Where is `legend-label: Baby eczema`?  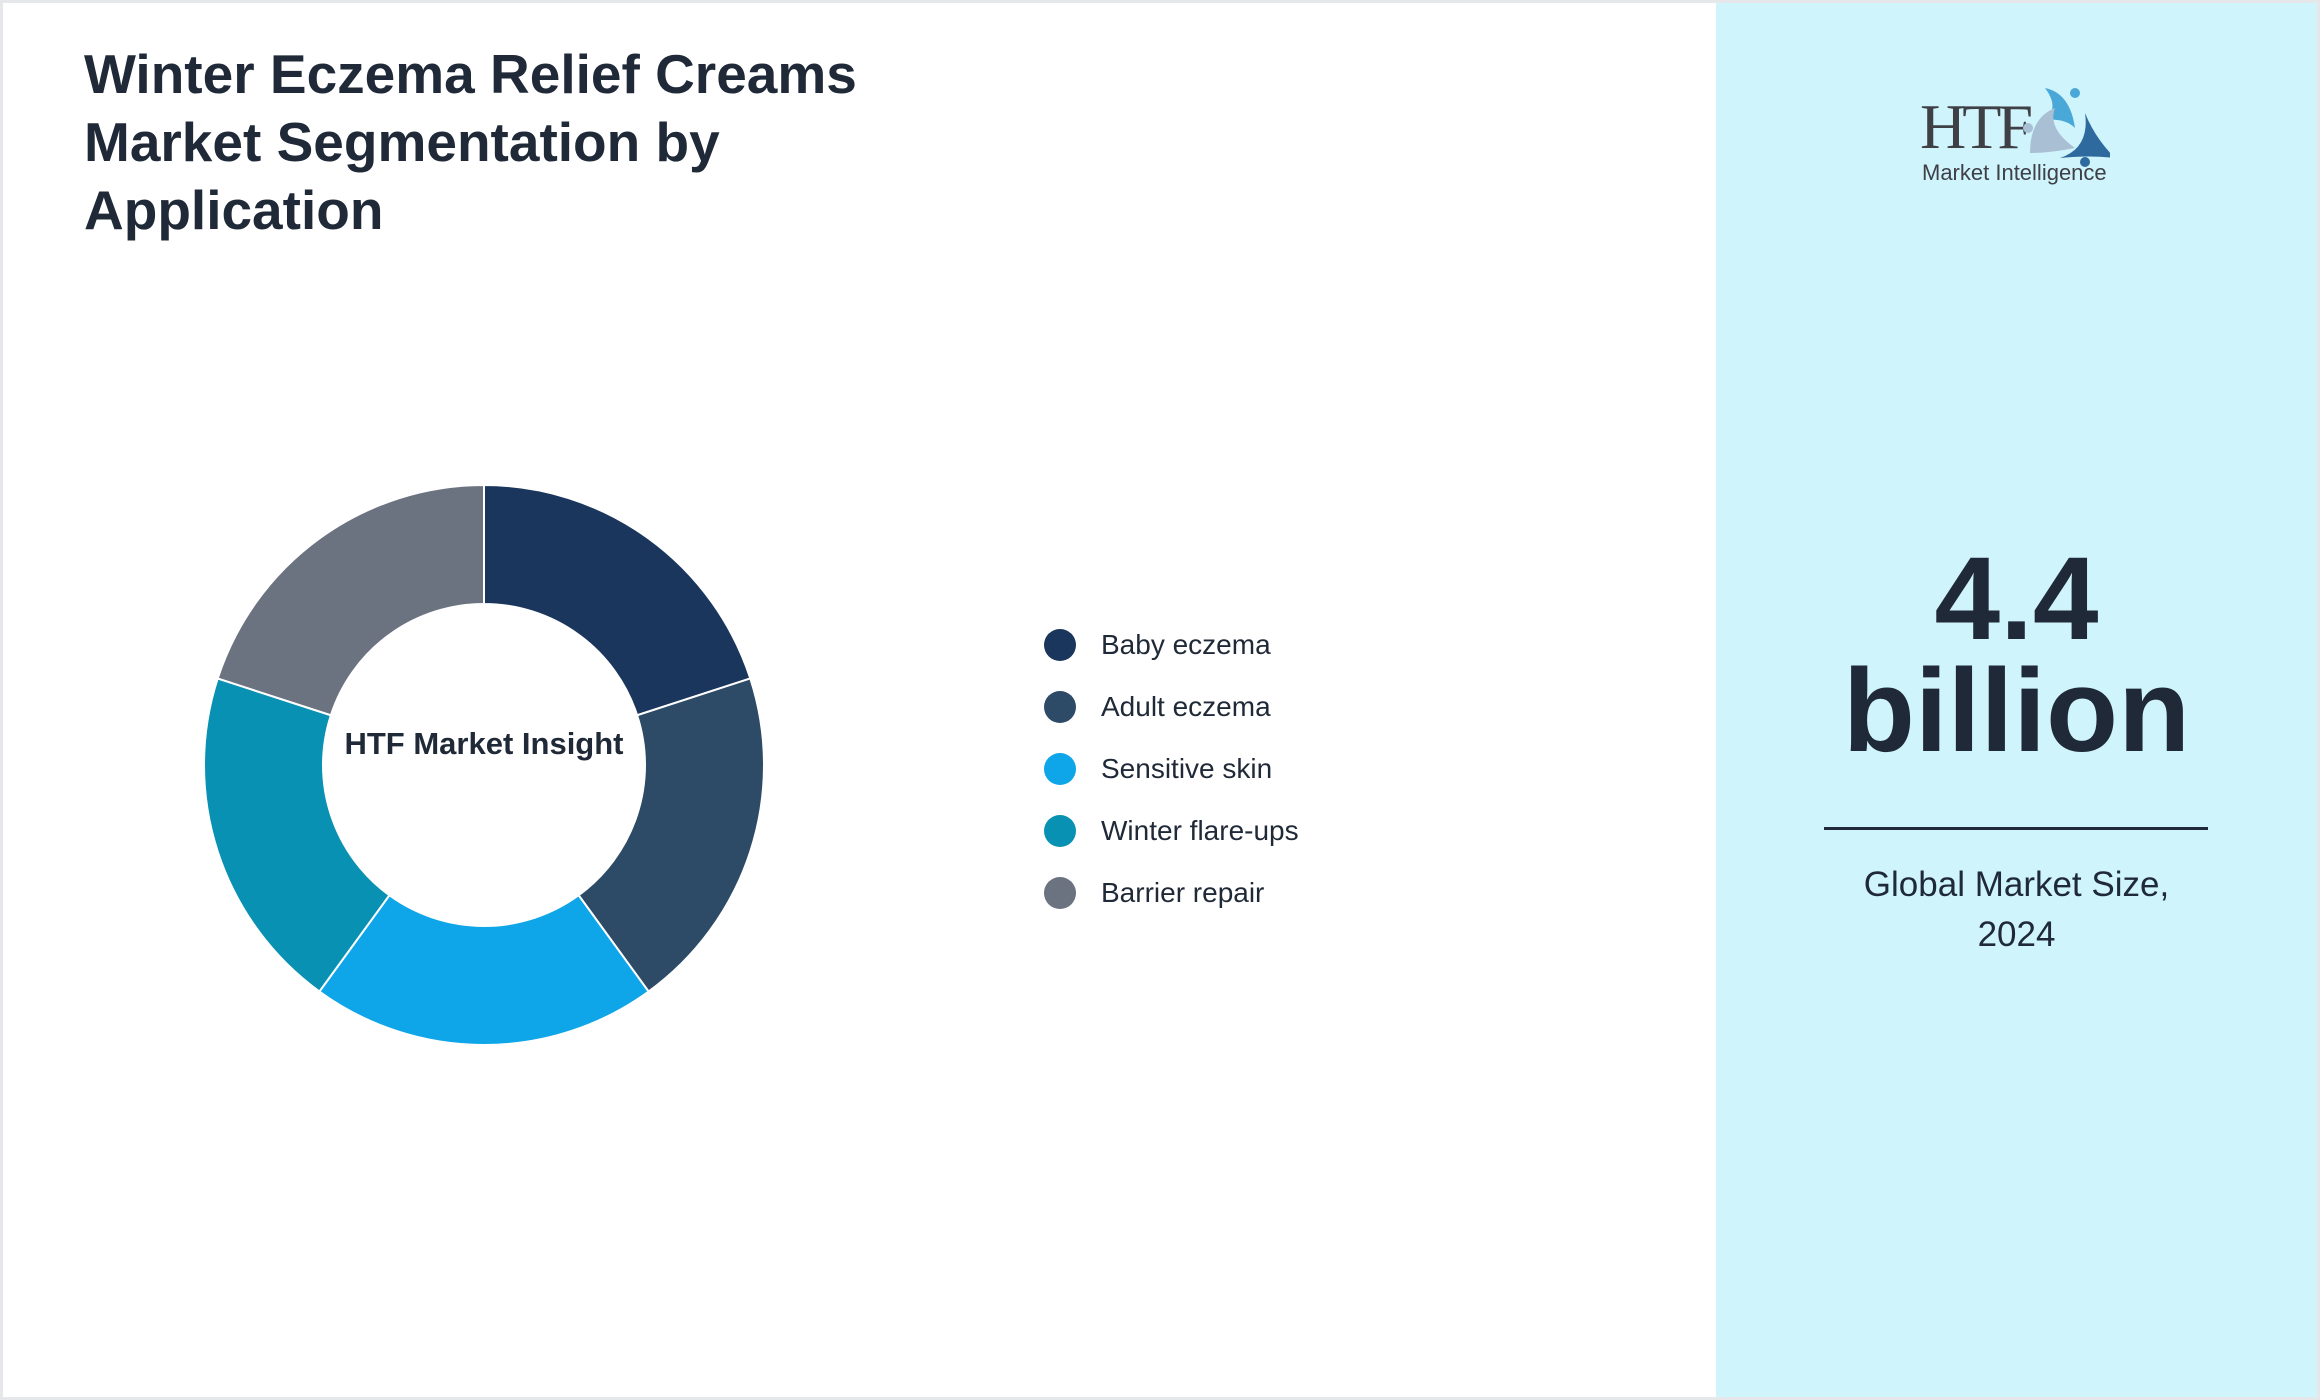 legend-label: Baby eczema is located at coordinates (1186, 644).